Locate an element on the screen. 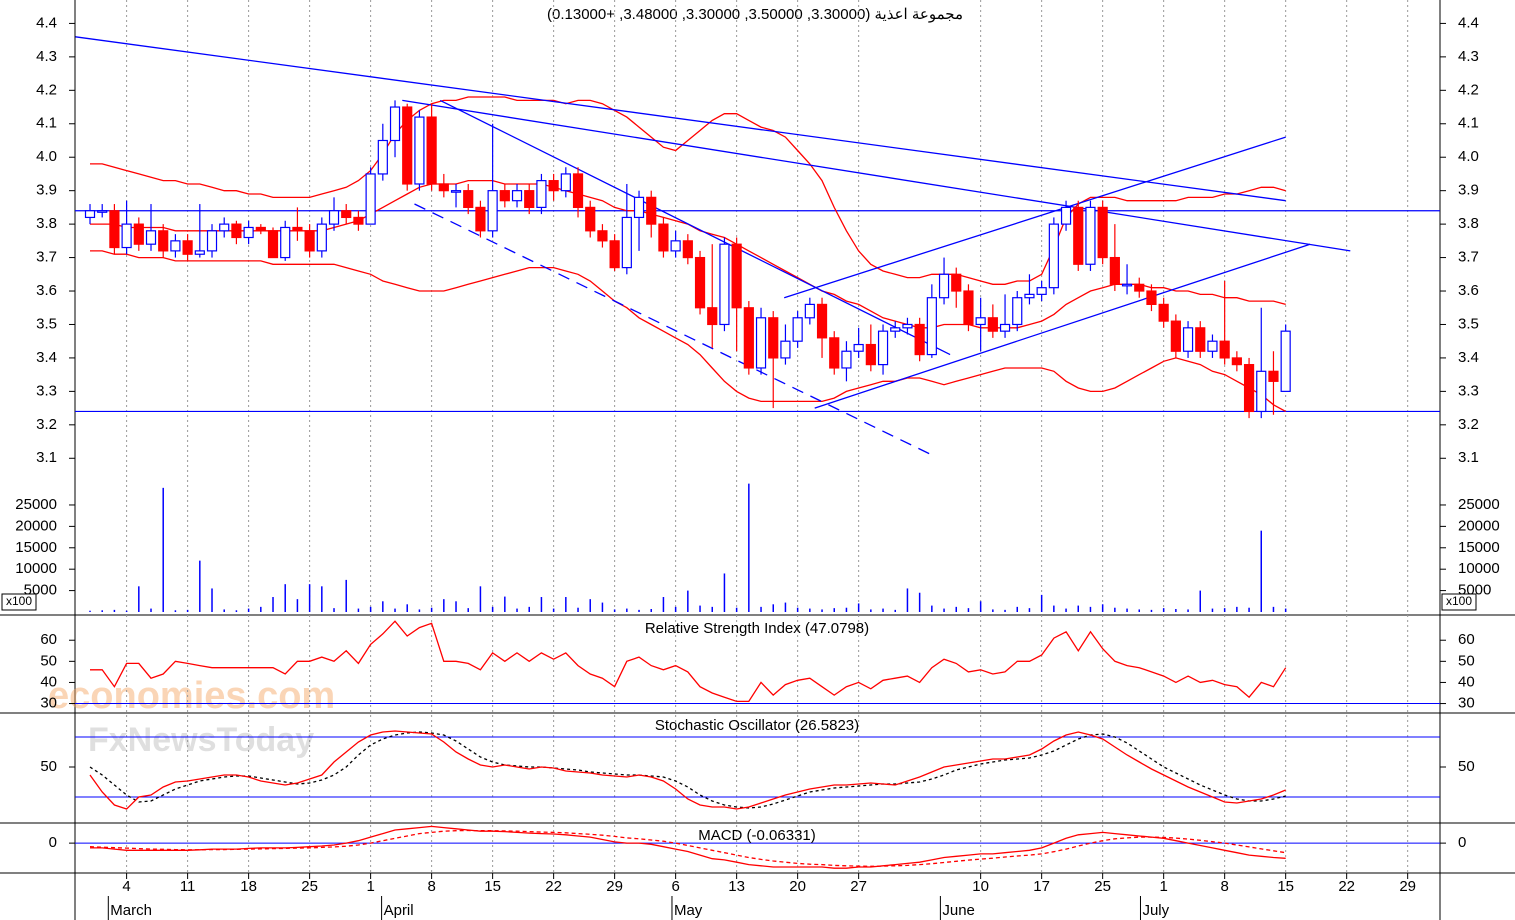 This screenshot has width=1515, height=920. y-tick-label: 15000 is located at coordinates (36, 547).